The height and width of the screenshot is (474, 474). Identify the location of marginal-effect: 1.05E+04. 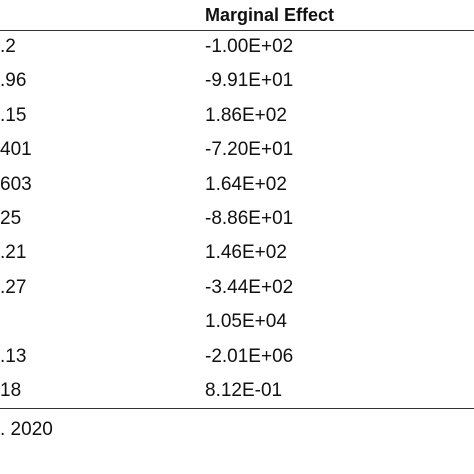
(246, 322).